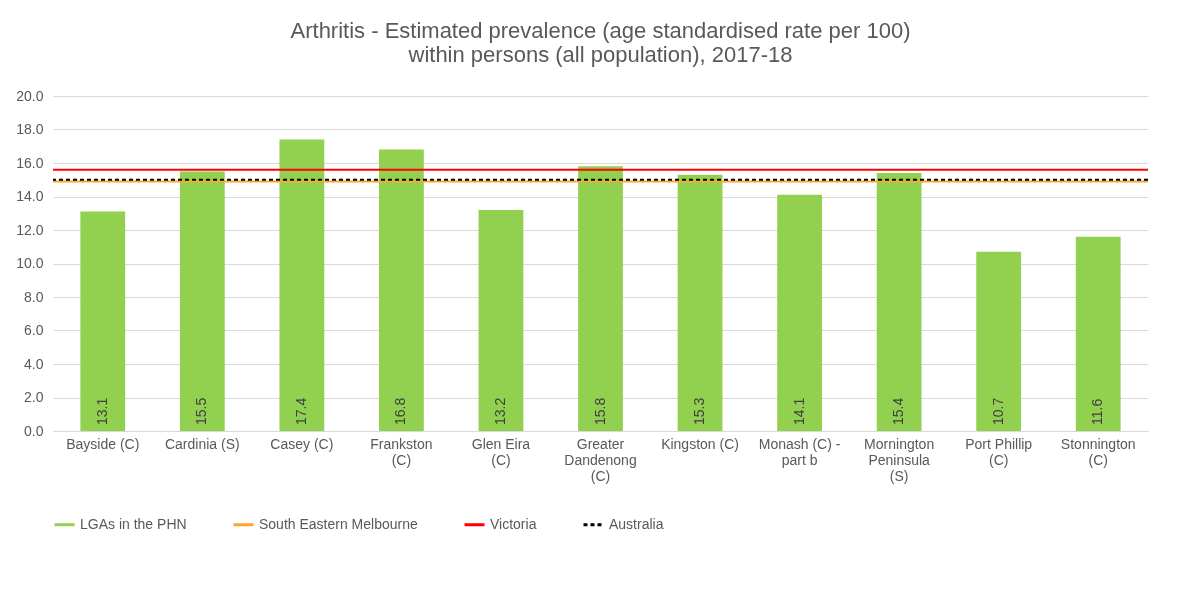  I want to click on data-label: 10.7, so click(997, 411).